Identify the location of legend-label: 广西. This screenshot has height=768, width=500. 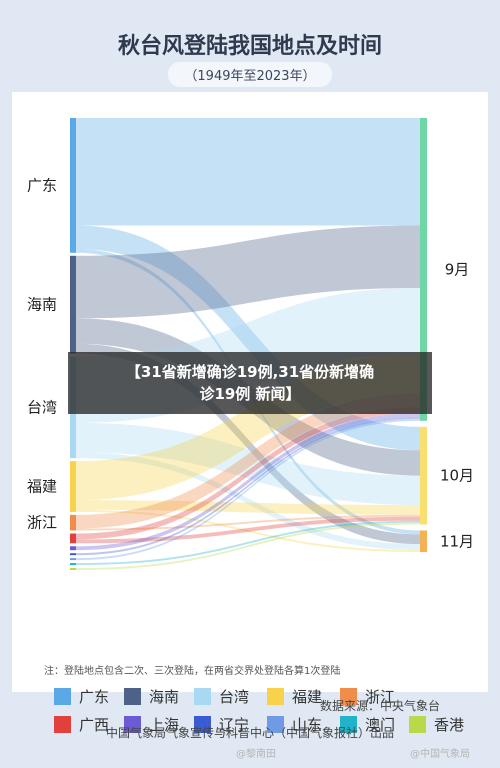
(94, 724).